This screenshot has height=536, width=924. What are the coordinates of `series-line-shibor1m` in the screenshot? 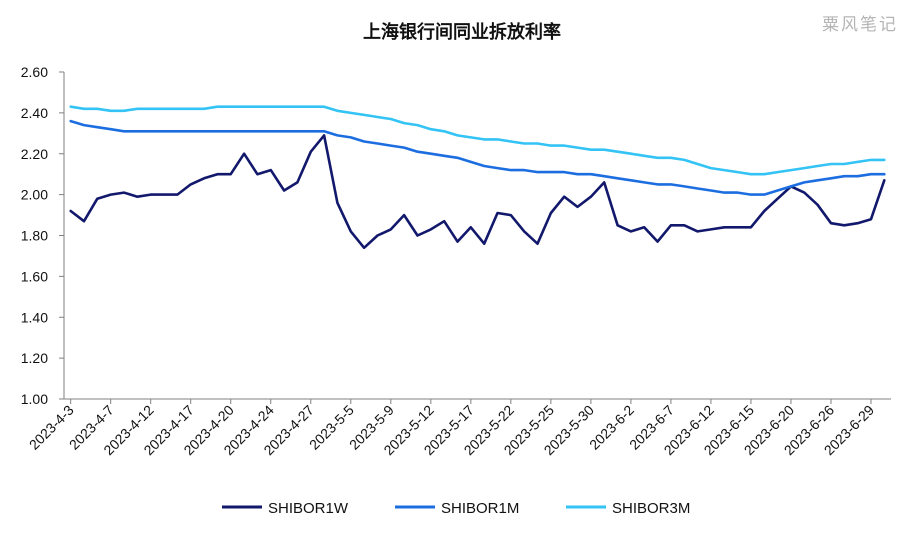 It's located at (477, 157).